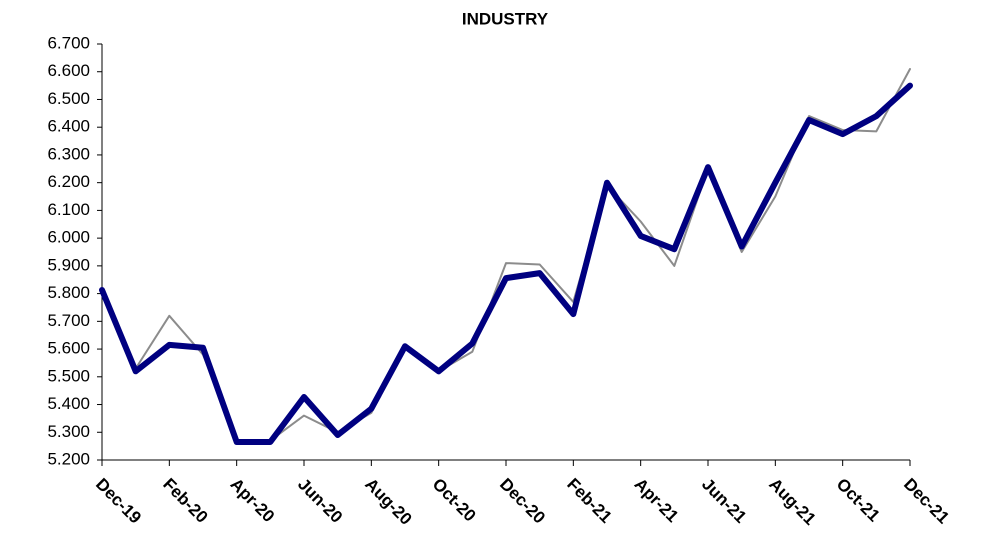  I want to click on x-tick-label: Jun-21, so click(724, 501).